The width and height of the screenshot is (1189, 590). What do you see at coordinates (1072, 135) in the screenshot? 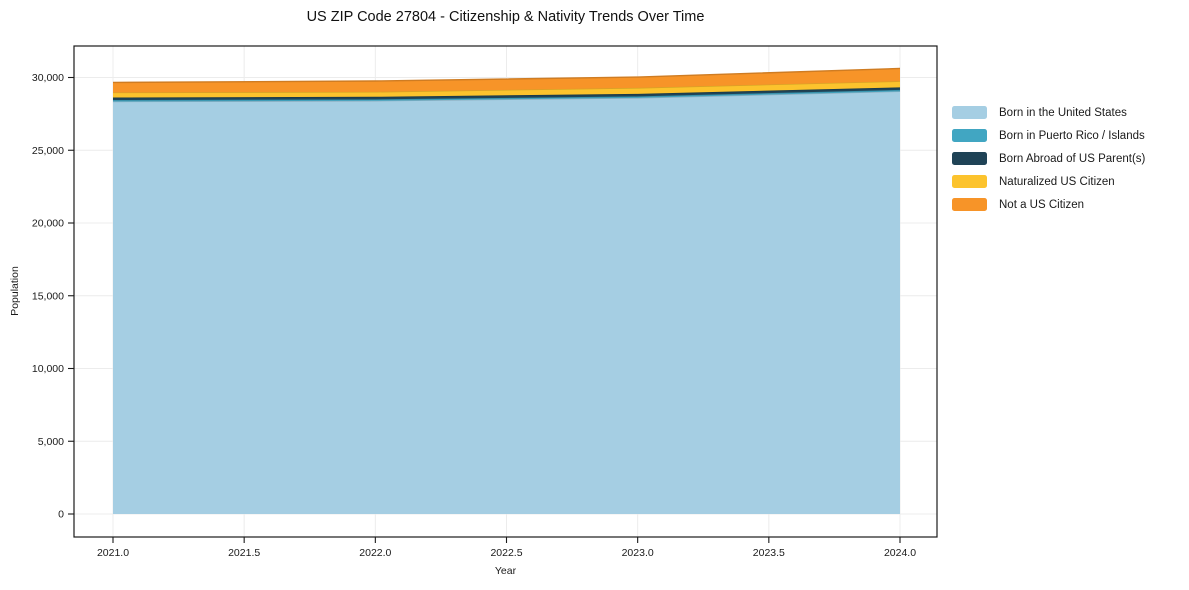
I see `legend-label: Born in Puerto Rico / Islands` at bounding box center [1072, 135].